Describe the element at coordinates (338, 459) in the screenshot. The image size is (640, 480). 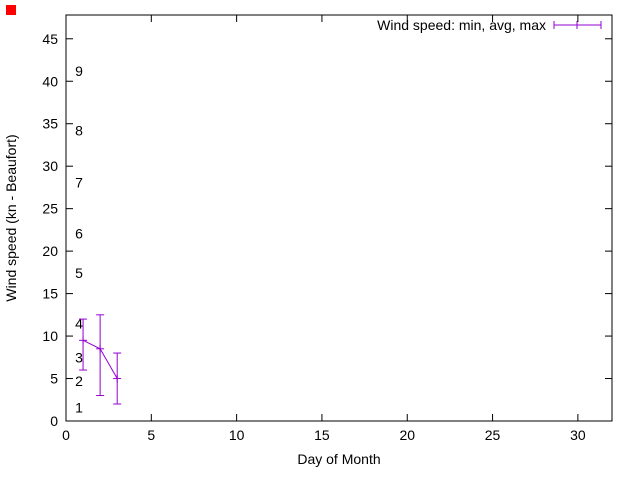
I see `x-axis-title: Day of Month` at that location.